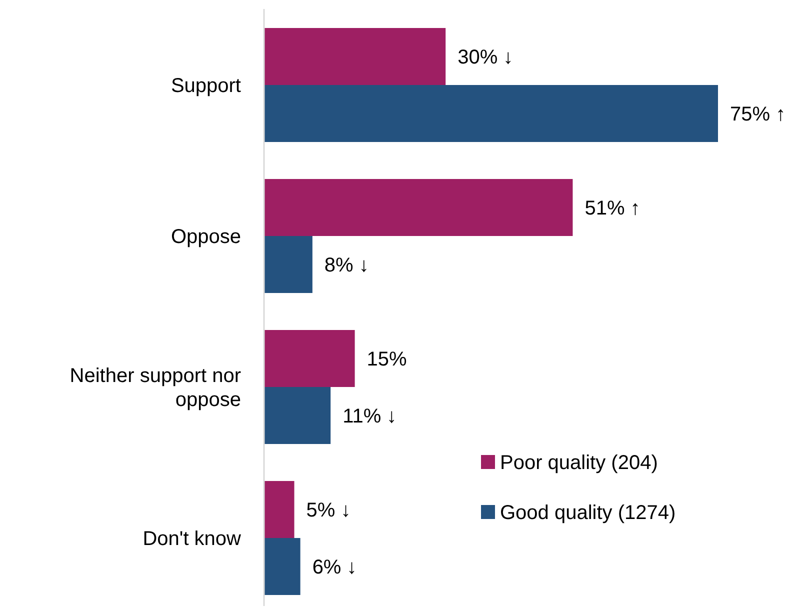  I want to click on data-label: 51% ↑, so click(612, 209).